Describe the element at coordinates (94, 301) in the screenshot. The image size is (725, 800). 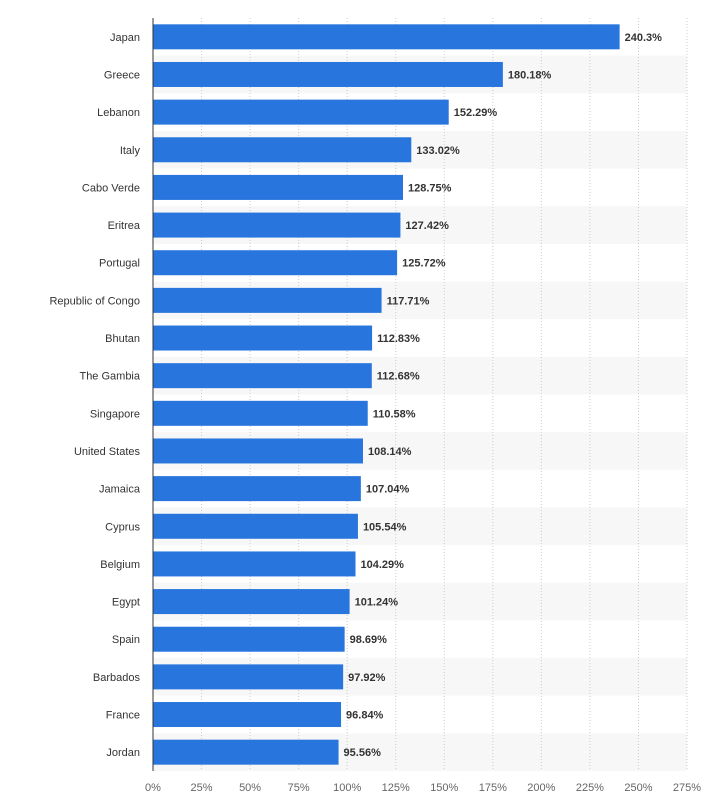
I see `category-label: Republic of Congo` at that location.